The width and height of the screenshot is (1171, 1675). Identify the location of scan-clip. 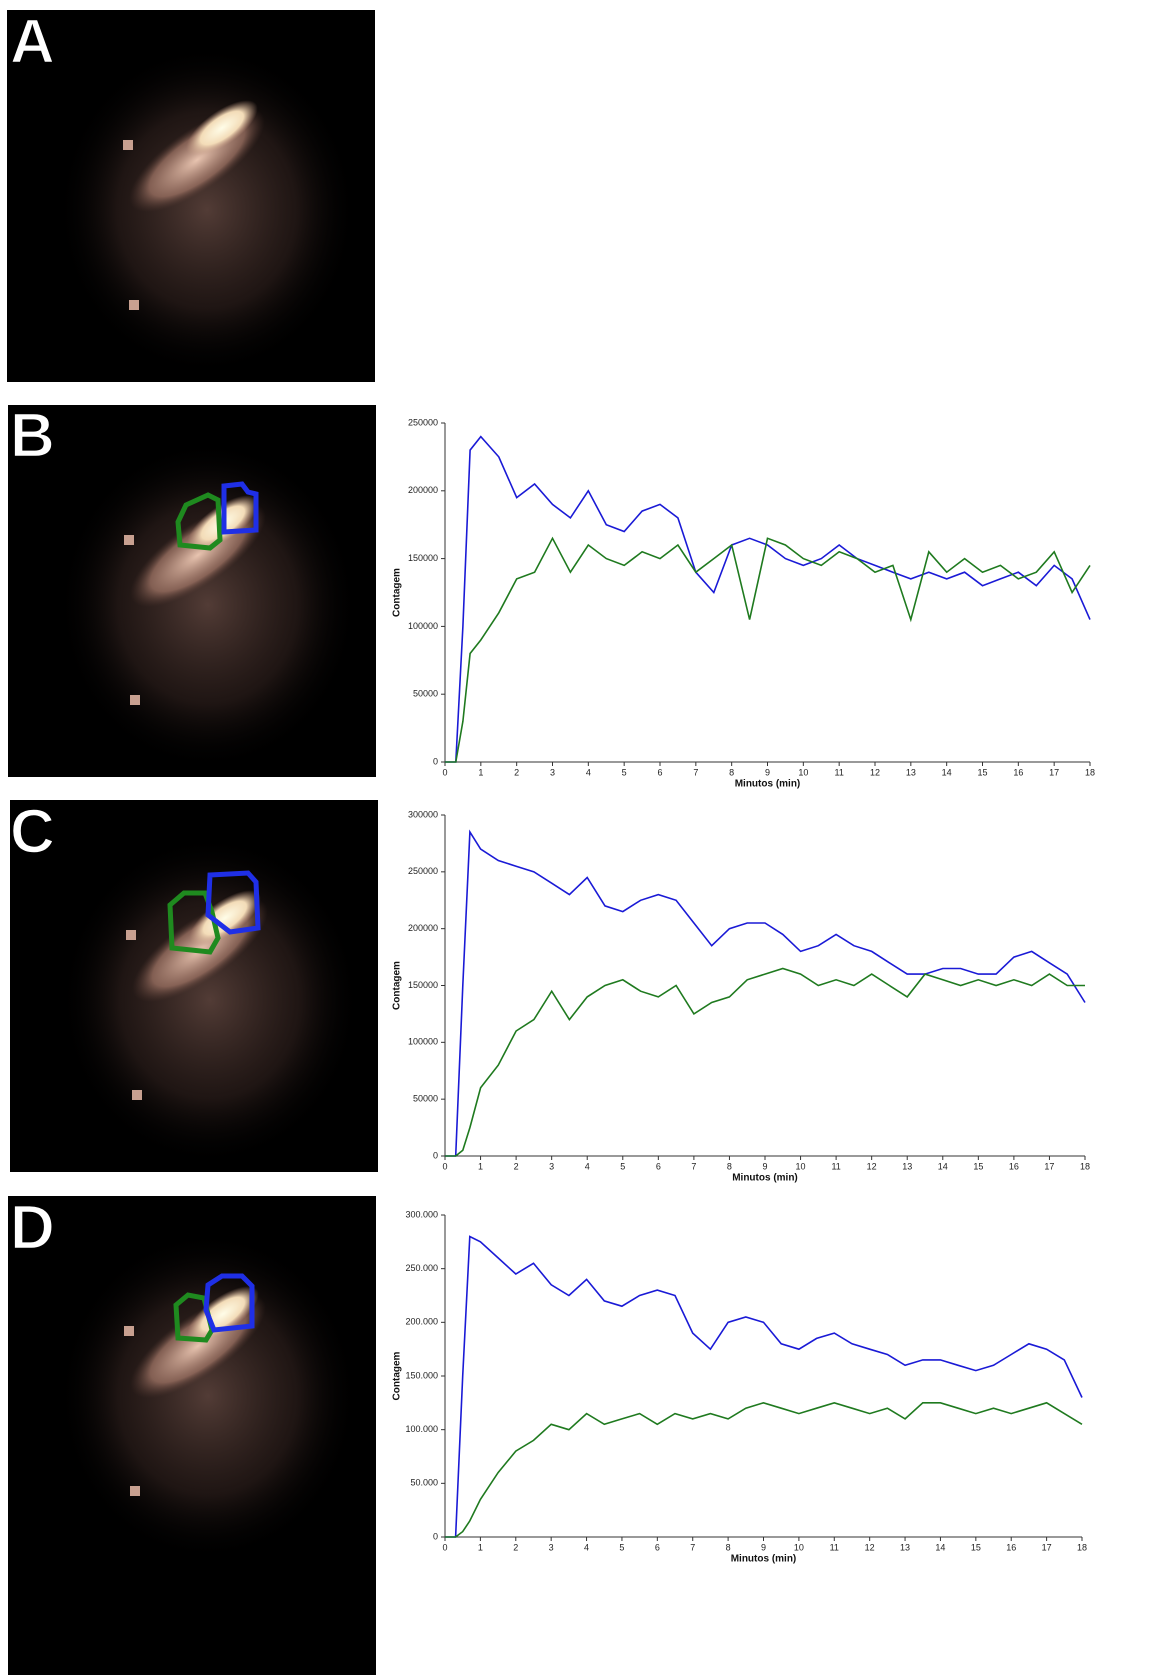
(192, 1435).